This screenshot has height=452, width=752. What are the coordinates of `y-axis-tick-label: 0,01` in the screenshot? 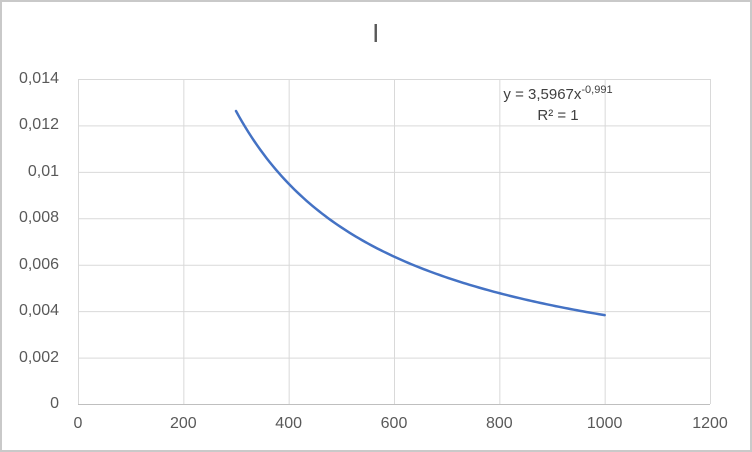 It's located at (43, 171).